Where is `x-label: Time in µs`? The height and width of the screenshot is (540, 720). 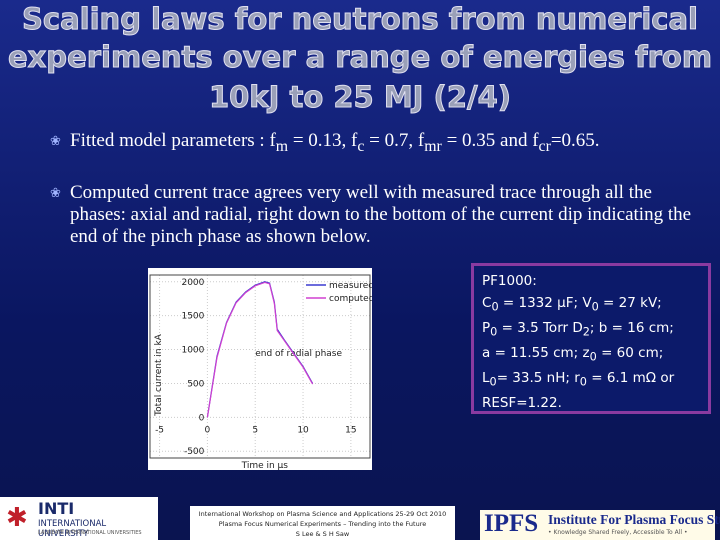 x-label: Time in µs is located at coordinates (265, 465).